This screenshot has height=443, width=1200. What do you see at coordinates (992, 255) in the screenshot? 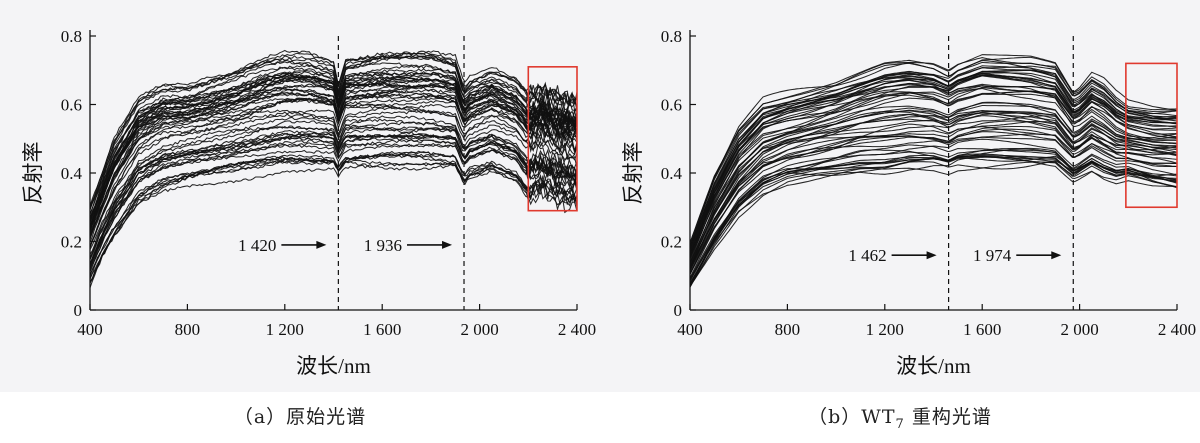
I see `annotation-label: 1 974` at bounding box center [992, 255].